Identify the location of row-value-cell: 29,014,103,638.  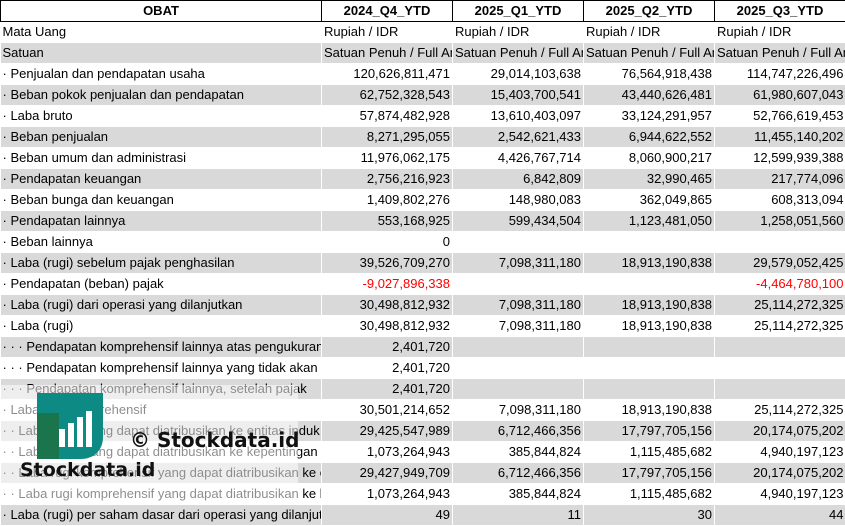
(518, 74).